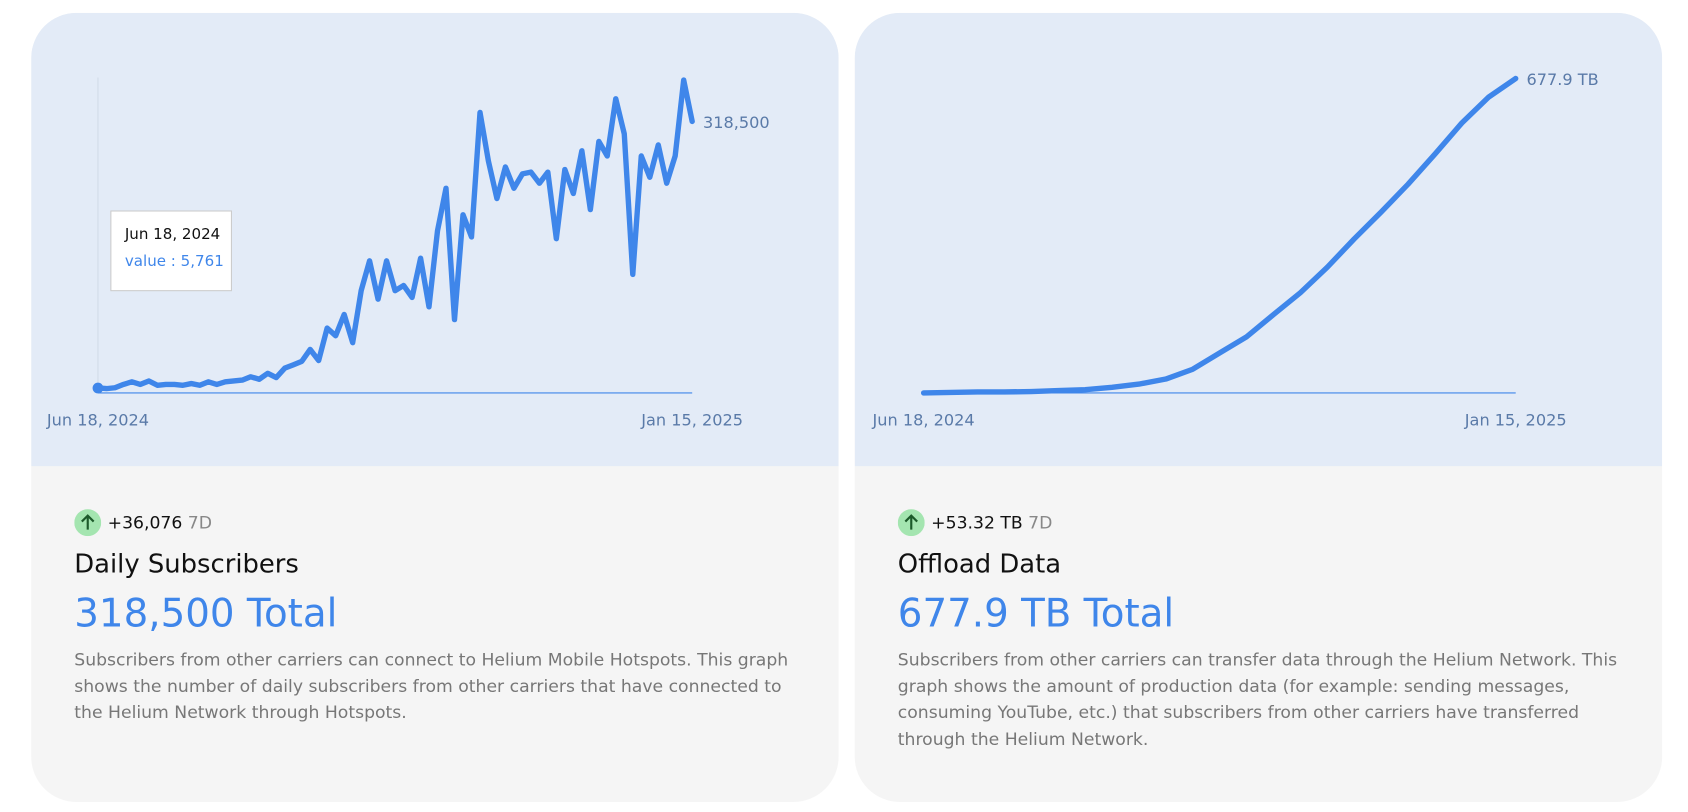 The image size is (1688, 812). What do you see at coordinates (171, 251) in the screenshot?
I see `tooltip` at bounding box center [171, 251].